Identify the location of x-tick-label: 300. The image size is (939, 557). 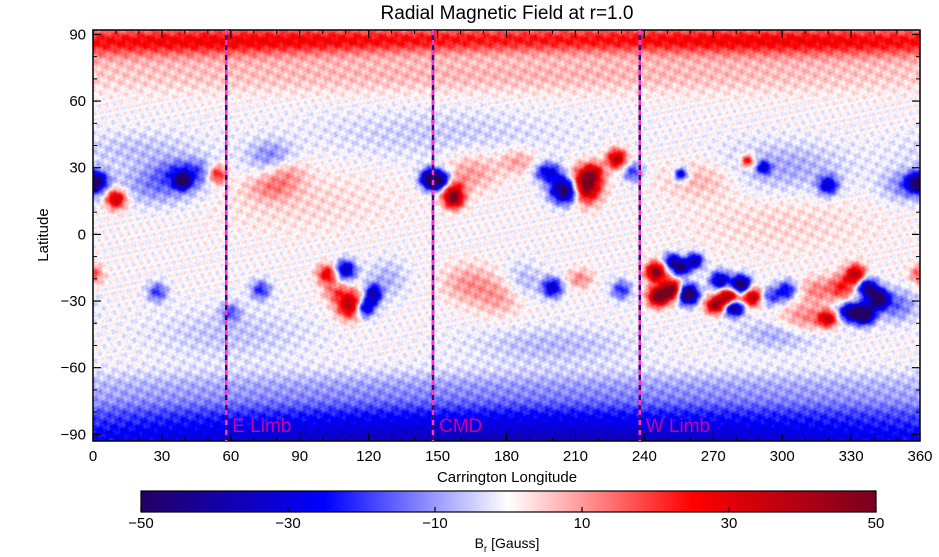
(782, 456).